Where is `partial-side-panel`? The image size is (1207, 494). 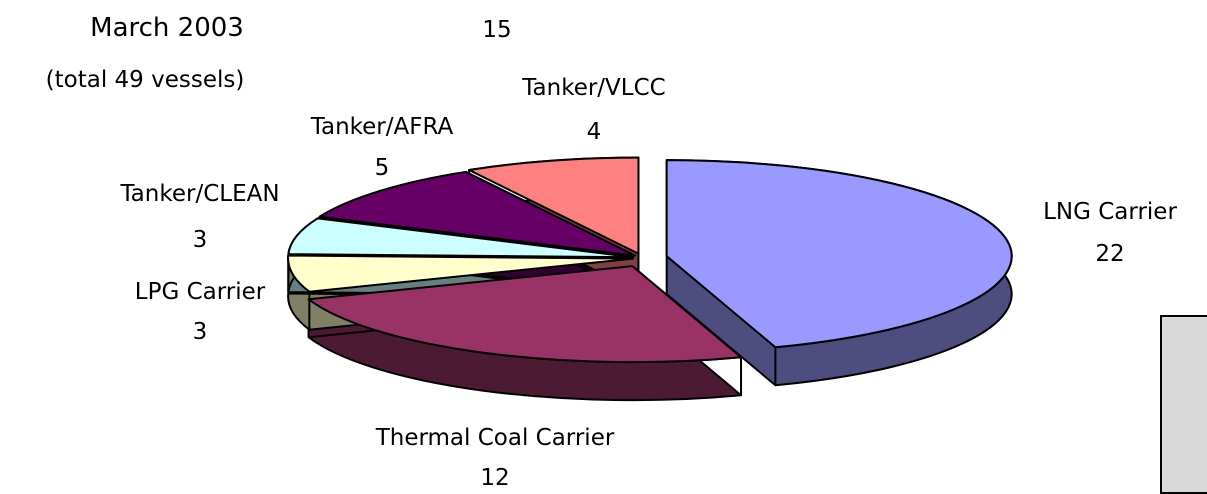 partial-side-panel is located at coordinates (1183, 404).